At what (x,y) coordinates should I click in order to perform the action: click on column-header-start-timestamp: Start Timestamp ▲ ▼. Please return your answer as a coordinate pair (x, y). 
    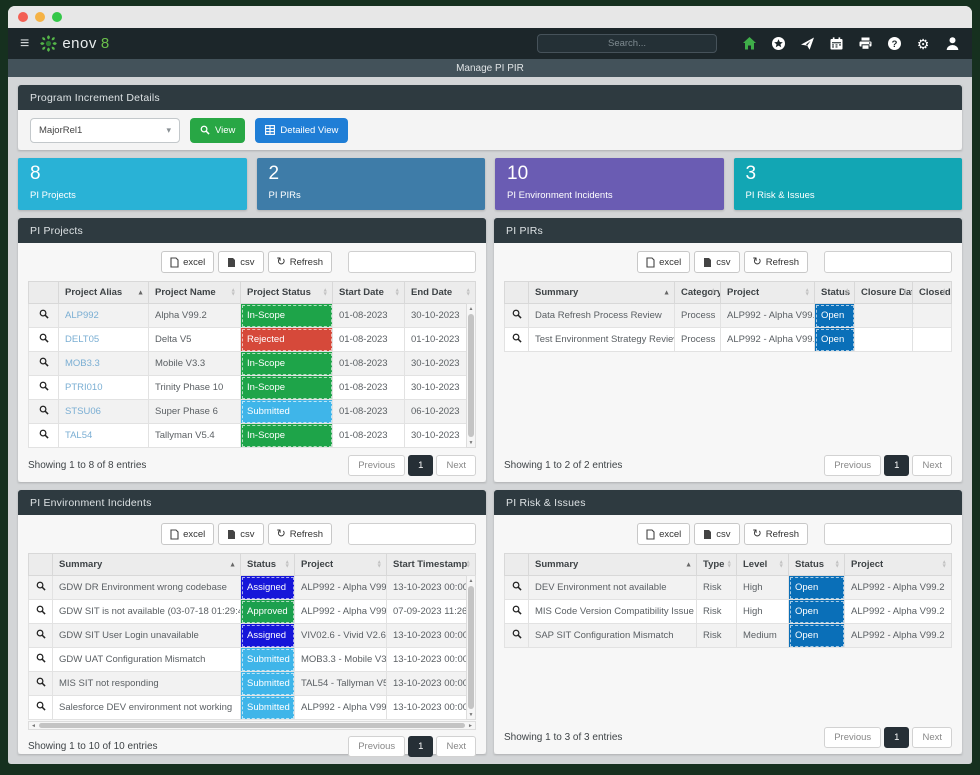
    Looking at the image, I should click on (431, 564).